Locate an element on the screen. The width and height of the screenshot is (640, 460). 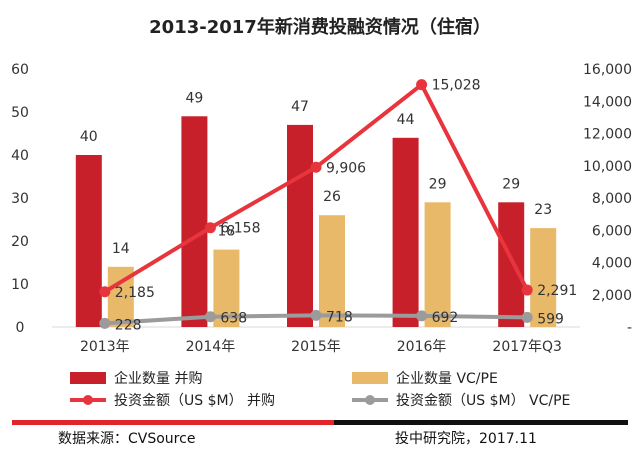
x-tick-label: 2017年Q3 is located at coordinates (527, 347).